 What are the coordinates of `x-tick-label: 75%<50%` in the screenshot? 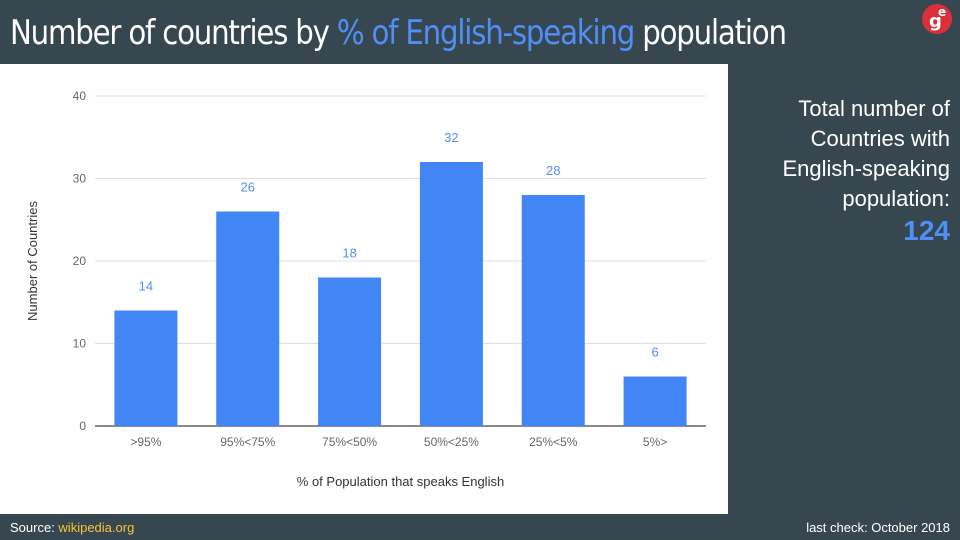 It's located at (349, 442).